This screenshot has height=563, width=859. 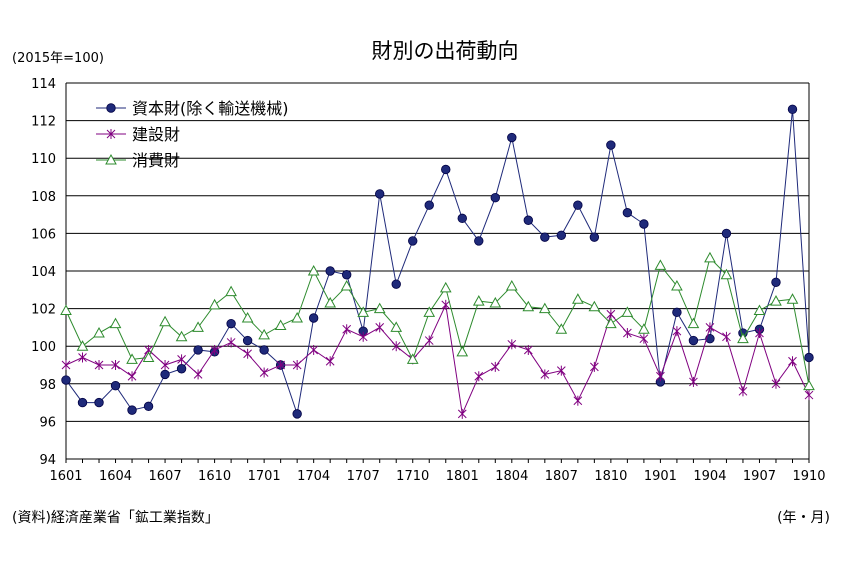 What do you see at coordinates (156, 160) in the screenshot?
I see `legend-label: 消費財` at bounding box center [156, 160].